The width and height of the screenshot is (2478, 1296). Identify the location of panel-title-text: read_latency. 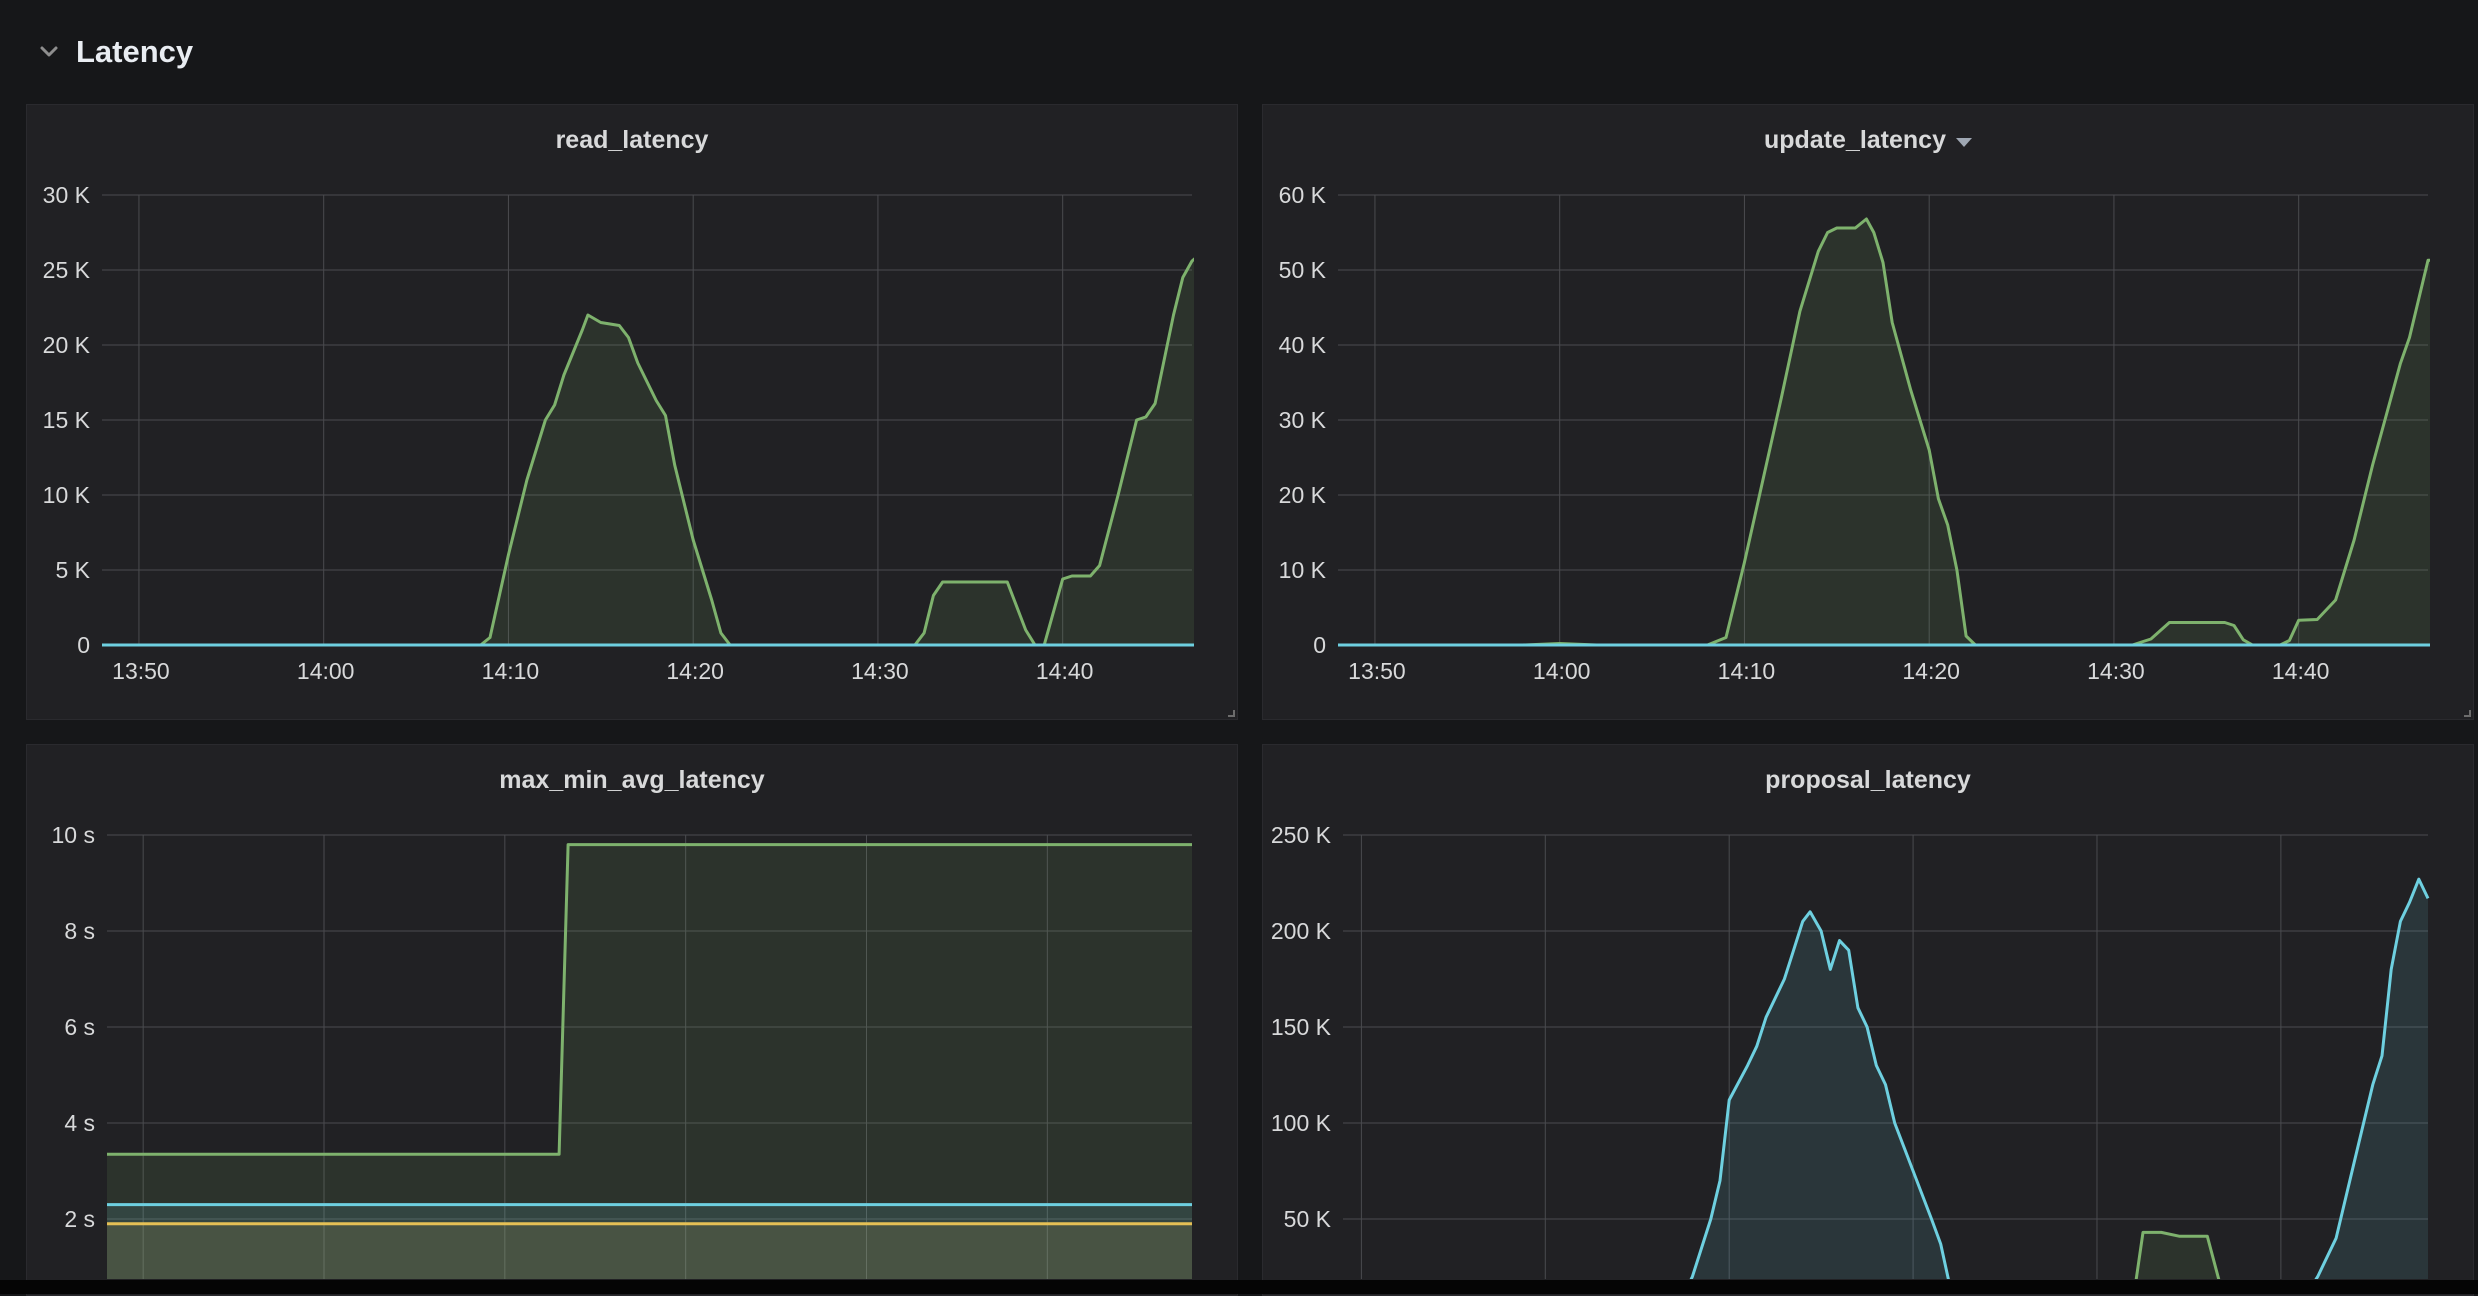
(632, 139).